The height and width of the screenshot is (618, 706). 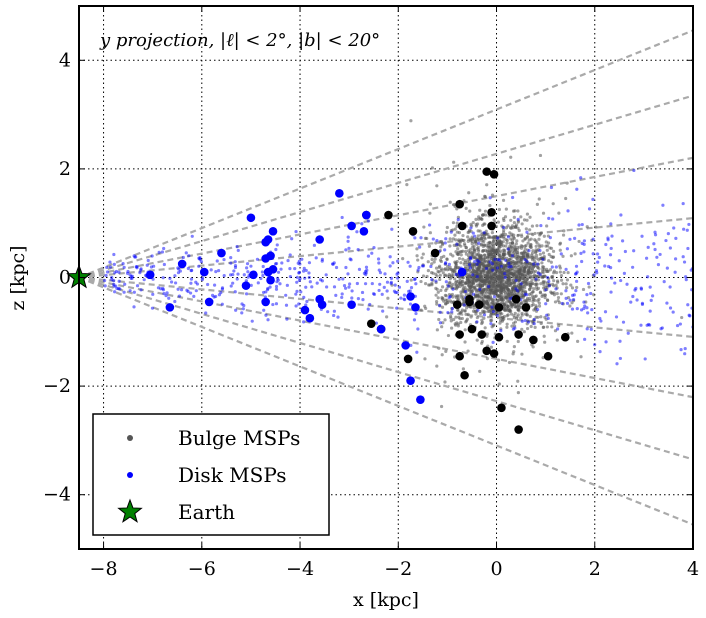 I want to click on y-axis-label: z [kpc], so click(x=18, y=277).